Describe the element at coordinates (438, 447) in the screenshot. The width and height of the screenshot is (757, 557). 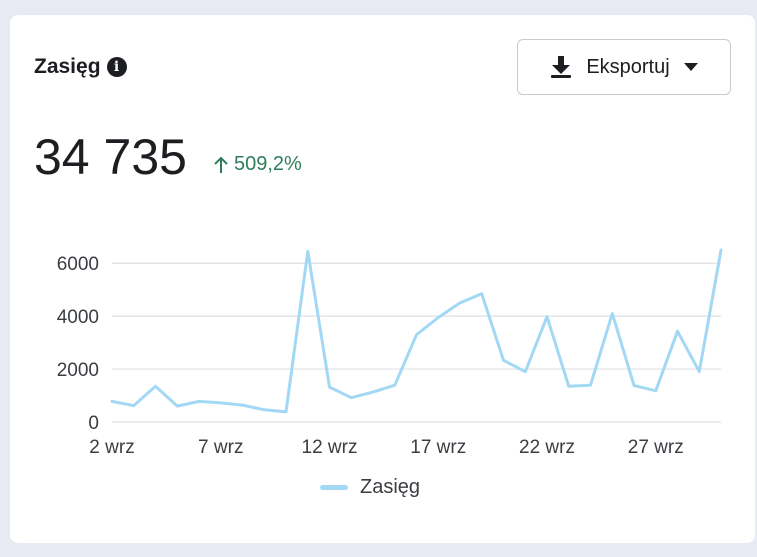
I see `x-tick-label: 17 wrz` at that location.